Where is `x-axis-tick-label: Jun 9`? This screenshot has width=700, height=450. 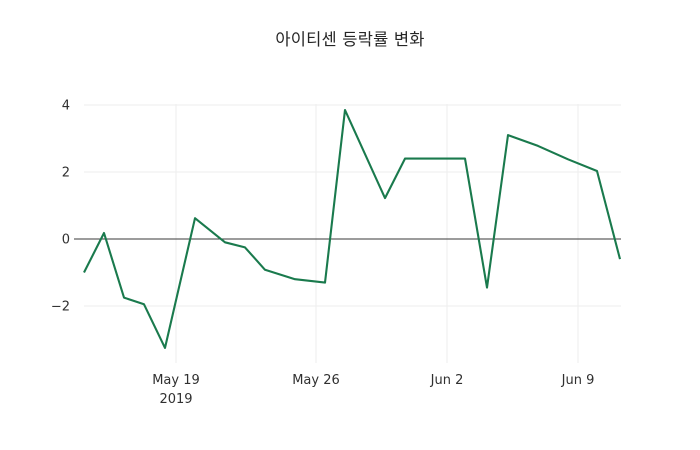 x-axis-tick-label: Jun 9 is located at coordinates (578, 380).